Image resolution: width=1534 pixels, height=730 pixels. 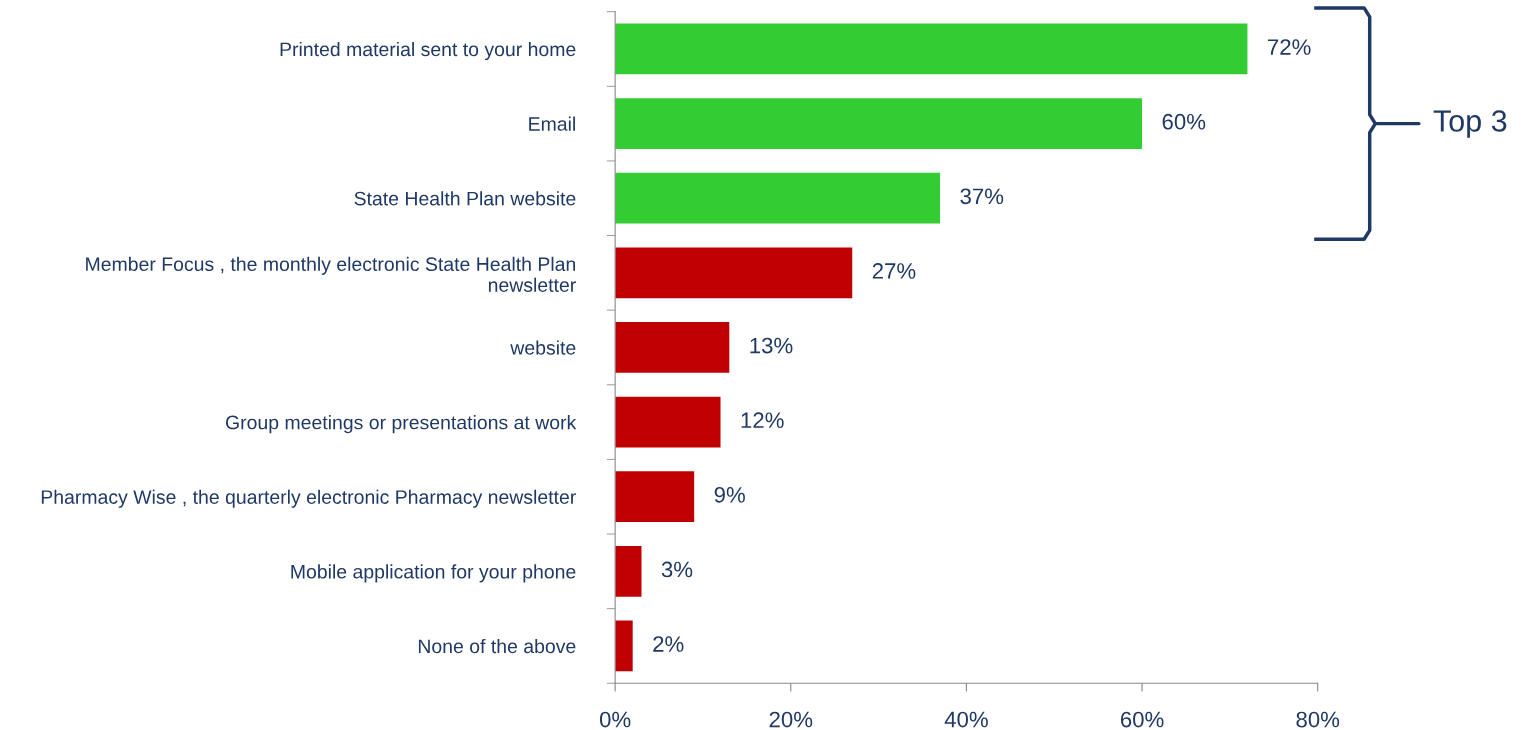 What do you see at coordinates (615, 719) in the screenshot?
I see `x-tick-label: 0%` at bounding box center [615, 719].